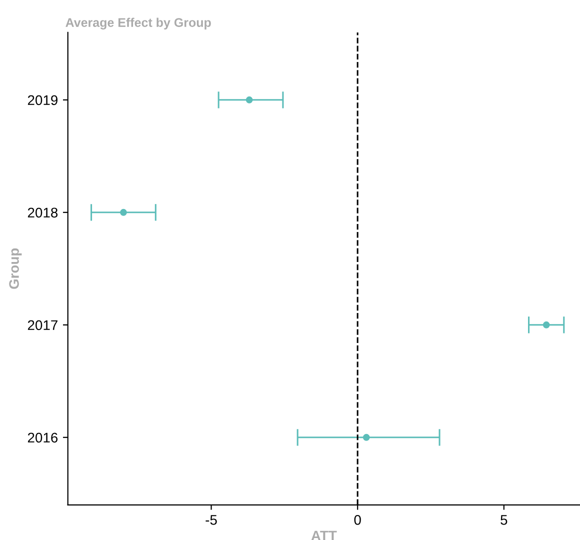 The height and width of the screenshot is (540, 580). What do you see at coordinates (43, 325) in the screenshot?
I see `y-tick-label: 2017` at bounding box center [43, 325].